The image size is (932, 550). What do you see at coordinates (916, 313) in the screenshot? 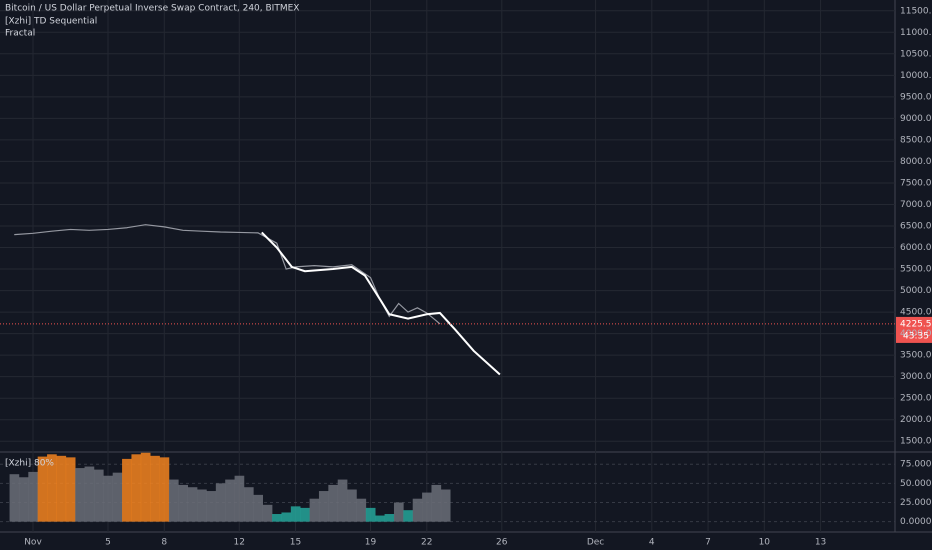
I see `y-tick-label: 4500.0` at bounding box center [916, 313].